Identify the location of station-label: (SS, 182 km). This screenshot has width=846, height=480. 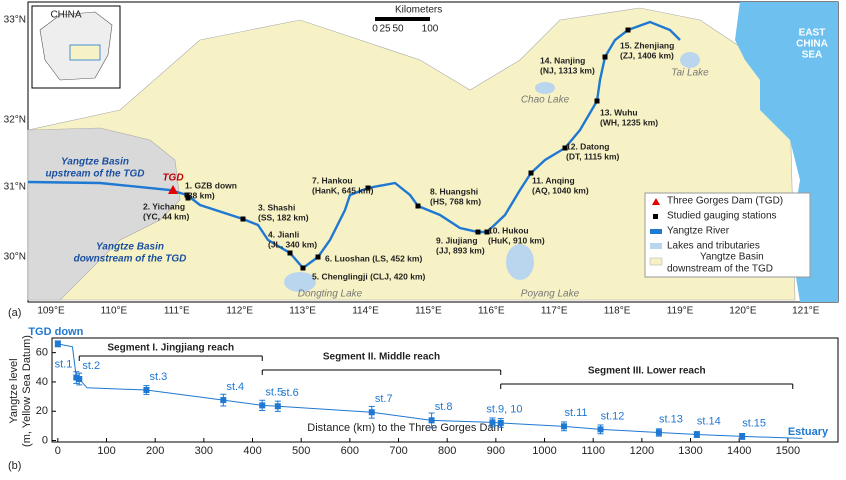
(283, 217).